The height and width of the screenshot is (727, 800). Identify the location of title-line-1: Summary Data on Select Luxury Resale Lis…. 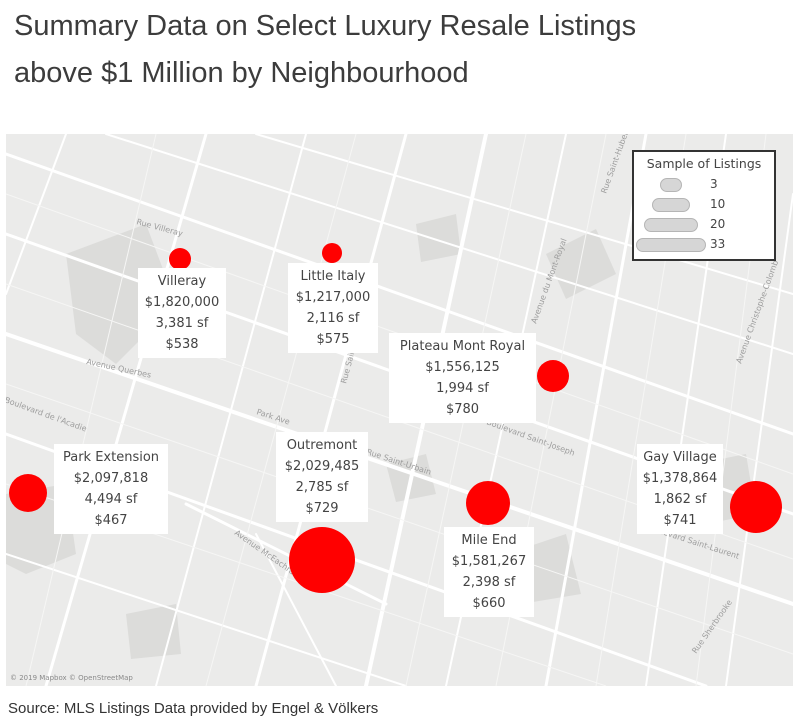
(325, 26).